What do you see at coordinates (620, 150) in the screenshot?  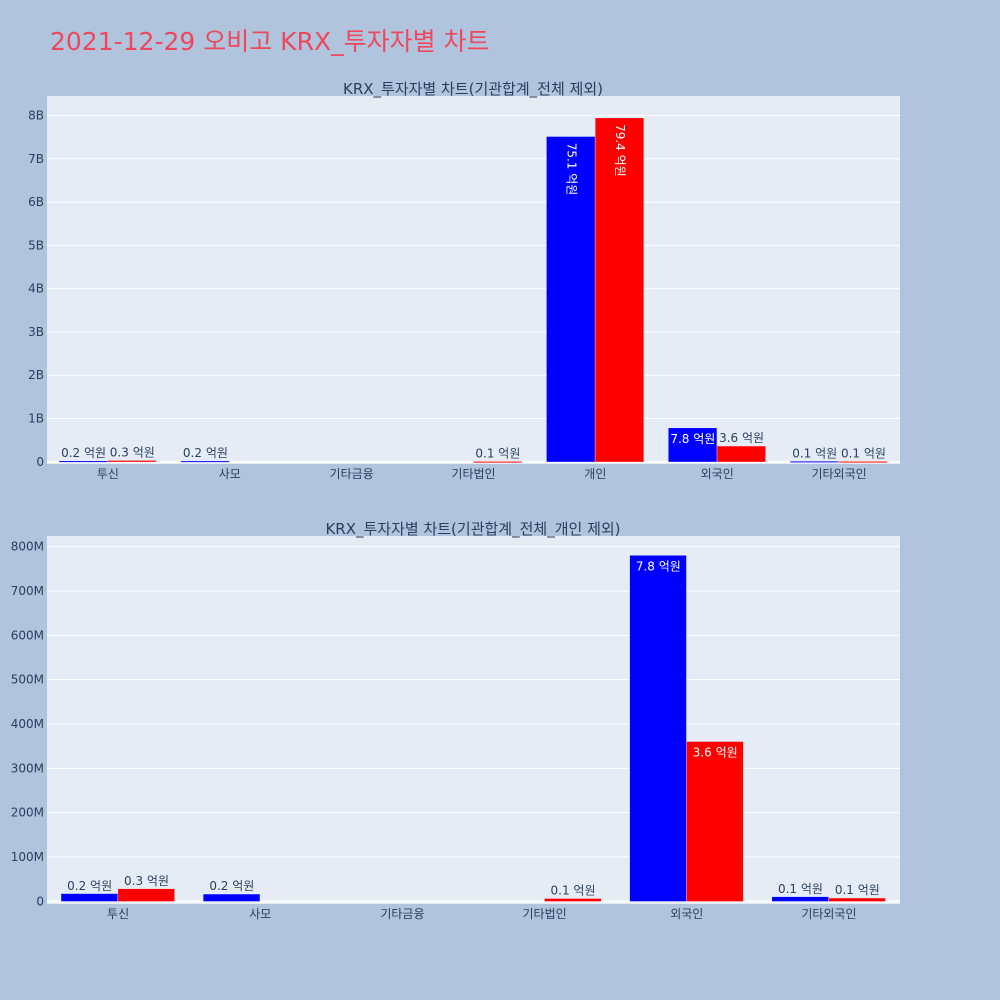 I see `chart-1-data-label: 79.4 억원` at bounding box center [620, 150].